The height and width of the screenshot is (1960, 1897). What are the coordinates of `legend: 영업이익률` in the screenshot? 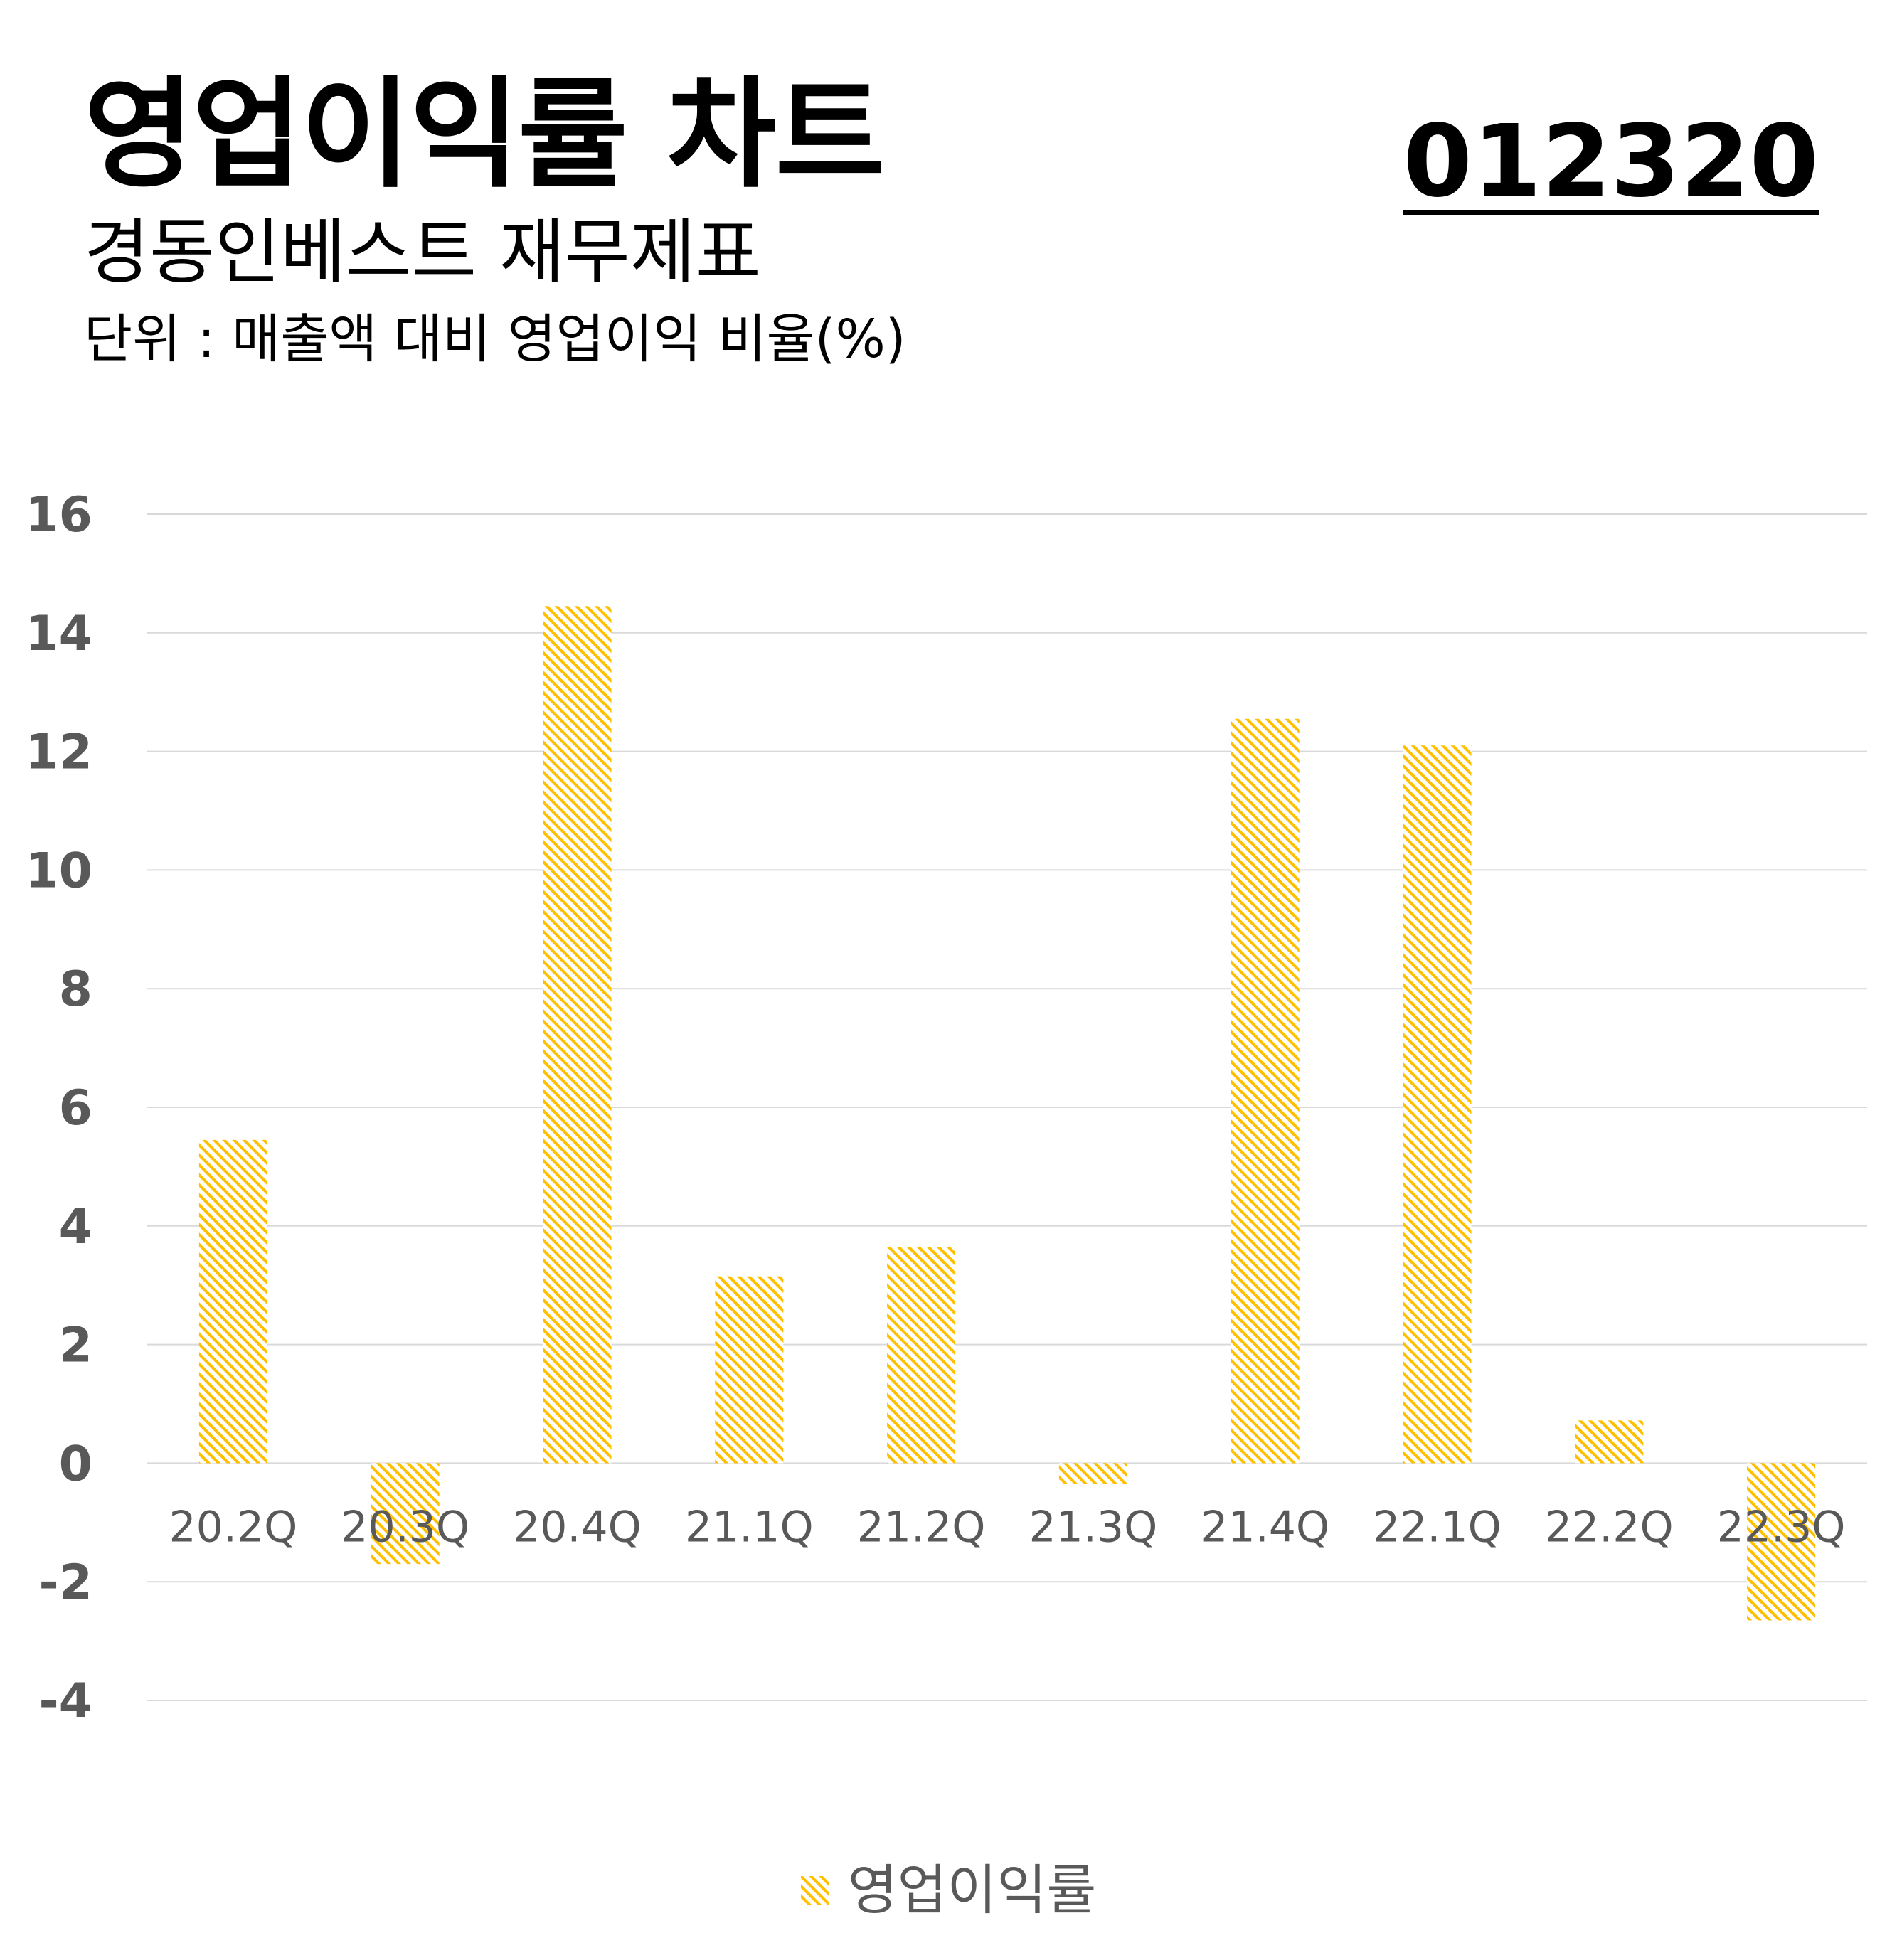 It's located at (948, 1890).